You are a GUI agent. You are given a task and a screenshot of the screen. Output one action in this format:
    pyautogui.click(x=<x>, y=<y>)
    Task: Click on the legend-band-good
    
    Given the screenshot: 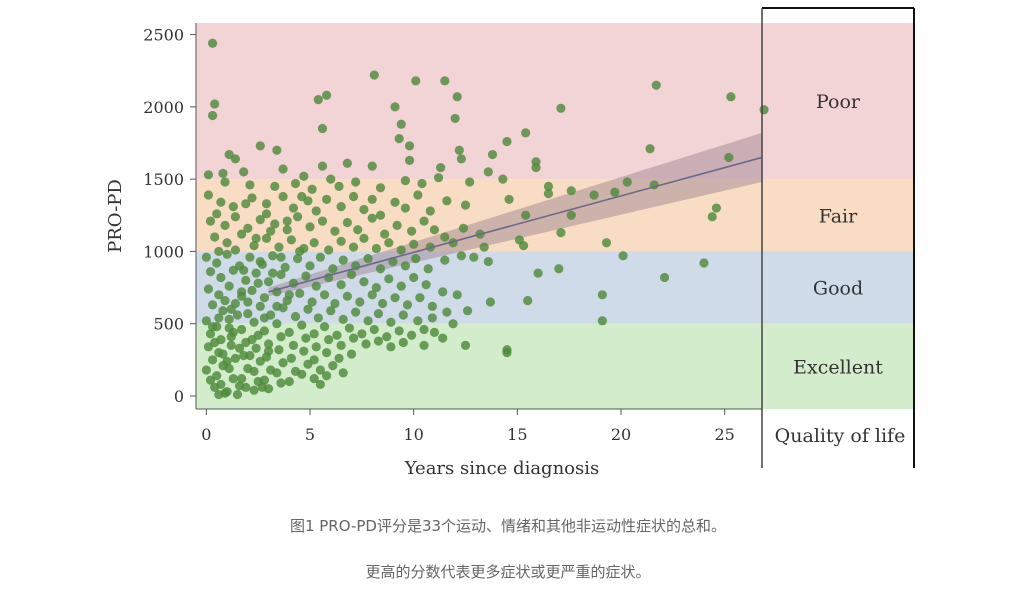 What is the action you would take?
    pyautogui.click(x=838, y=287)
    